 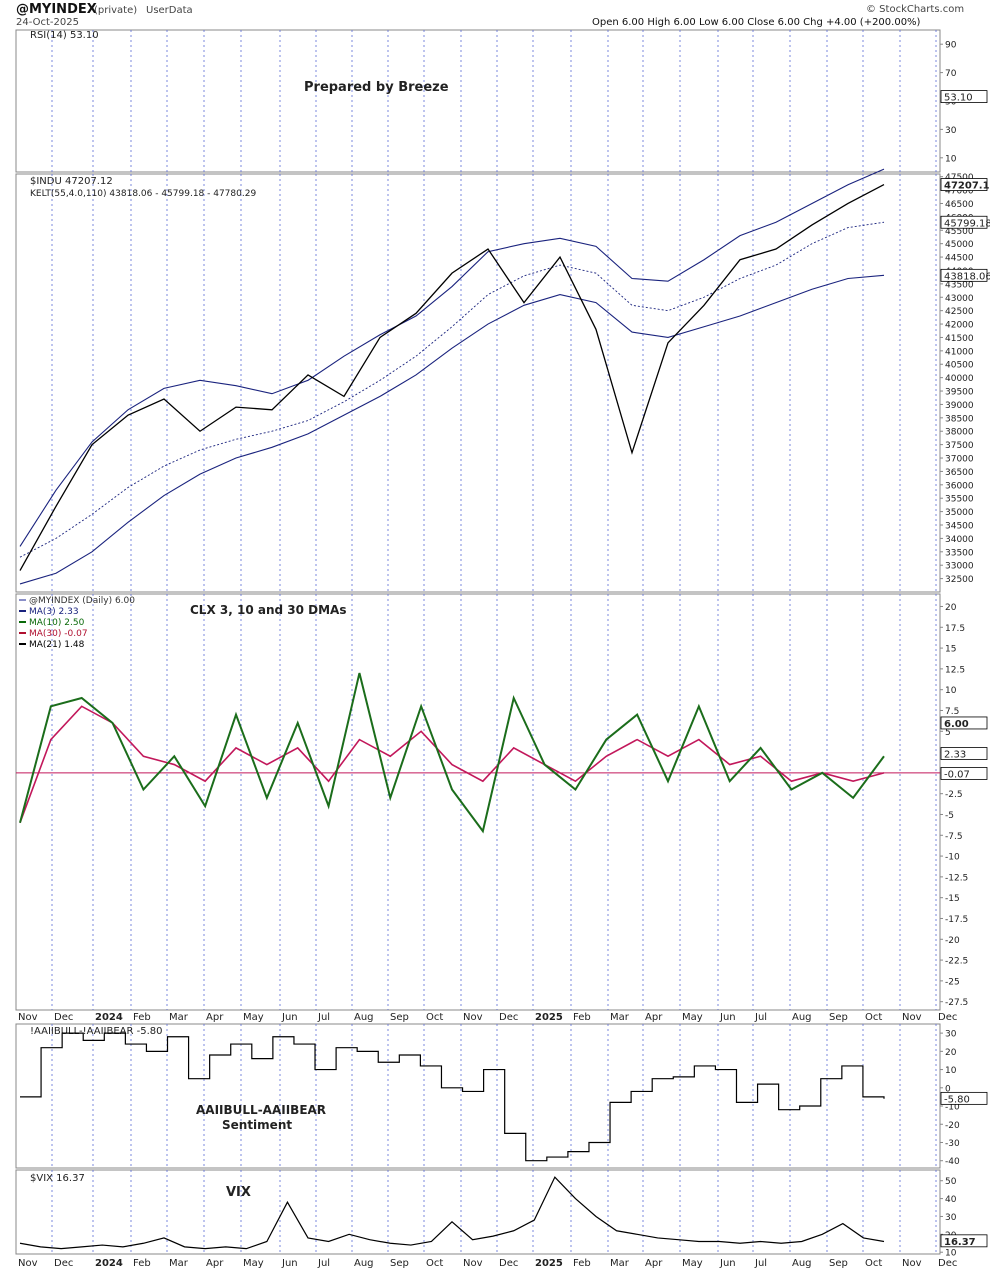 What do you see at coordinates (951, 74) in the screenshot?
I see `rsi-axis-tick-label: 70` at bounding box center [951, 74].